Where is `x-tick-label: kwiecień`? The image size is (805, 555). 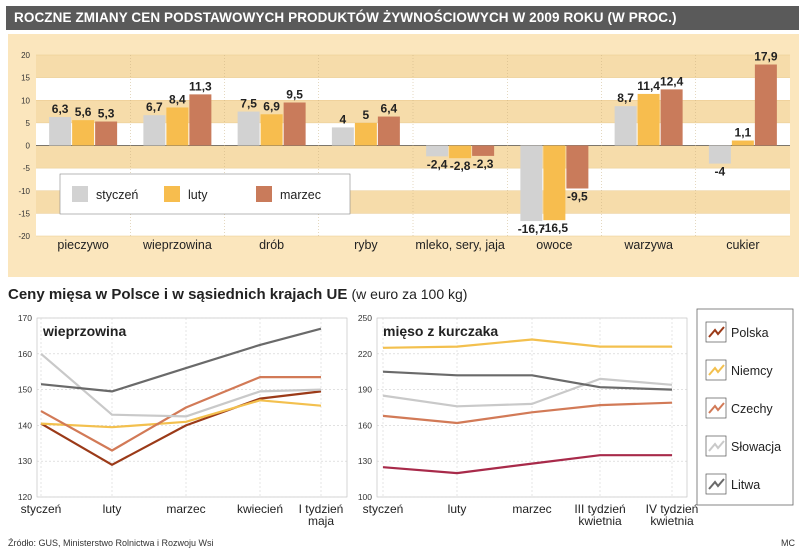
x-tick-label: kwiecień is located at coordinates (260, 509).